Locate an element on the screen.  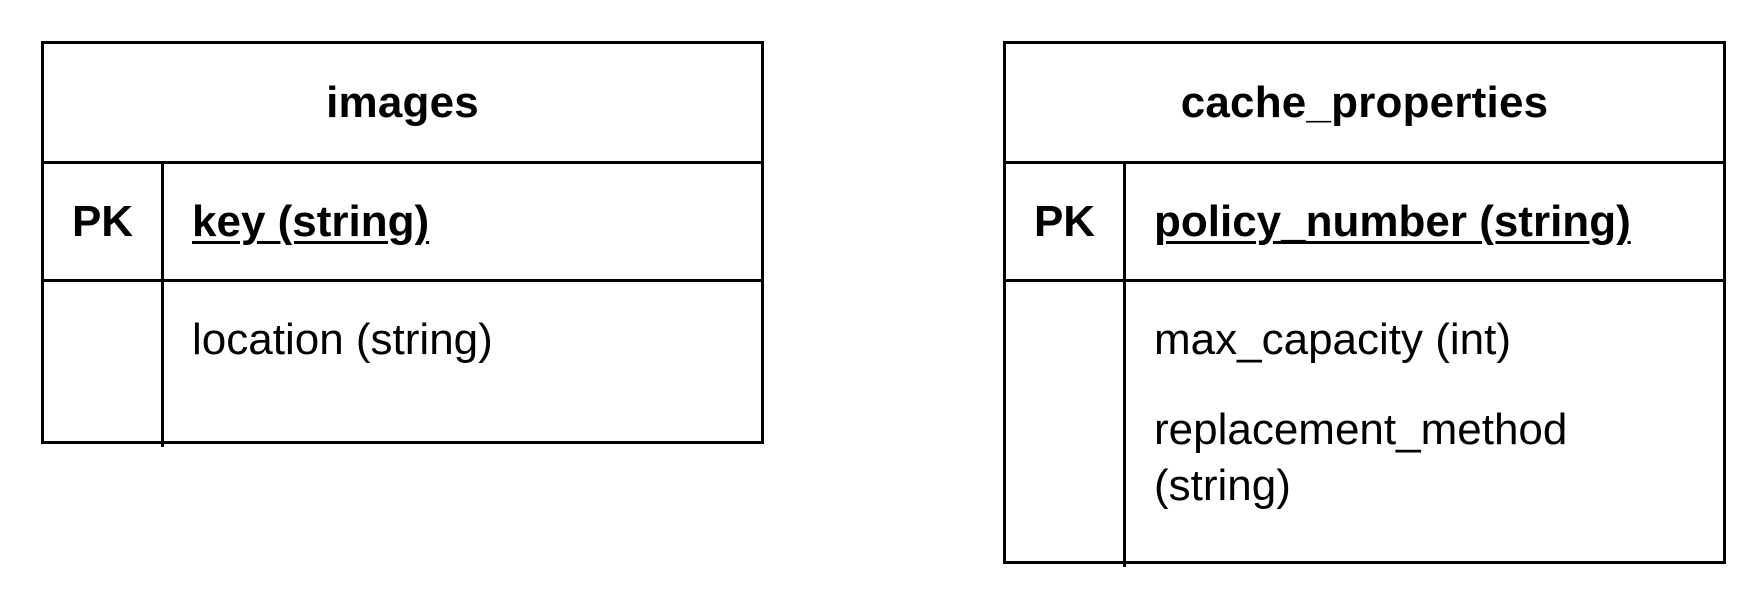
entity-title: images is located at coordinates (402, 102).